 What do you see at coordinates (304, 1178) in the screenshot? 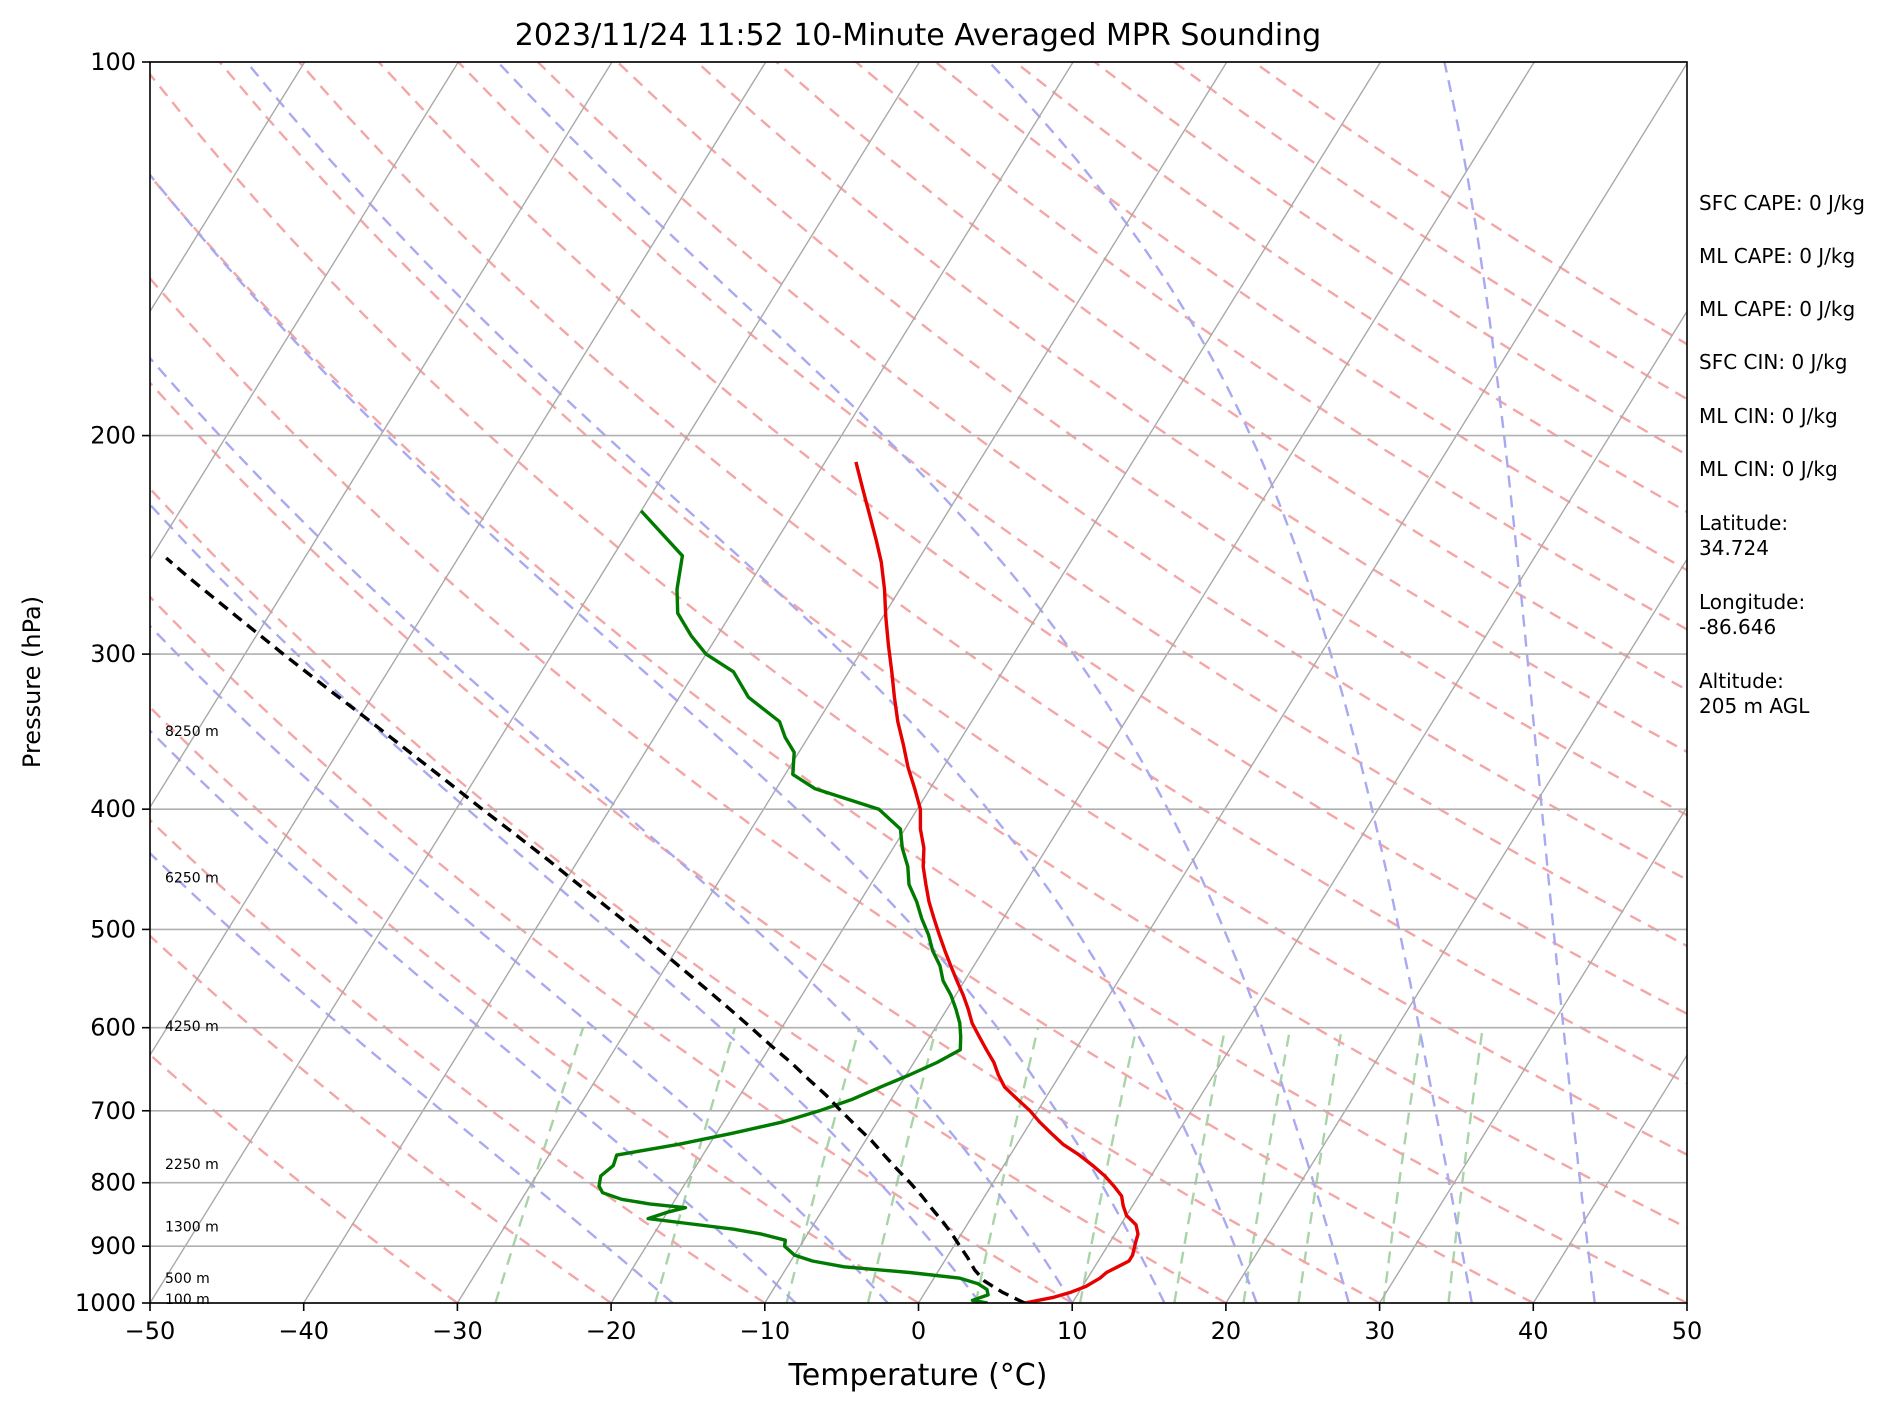
I see `dry-adiabat--30` at bounding box center [304, 1178].